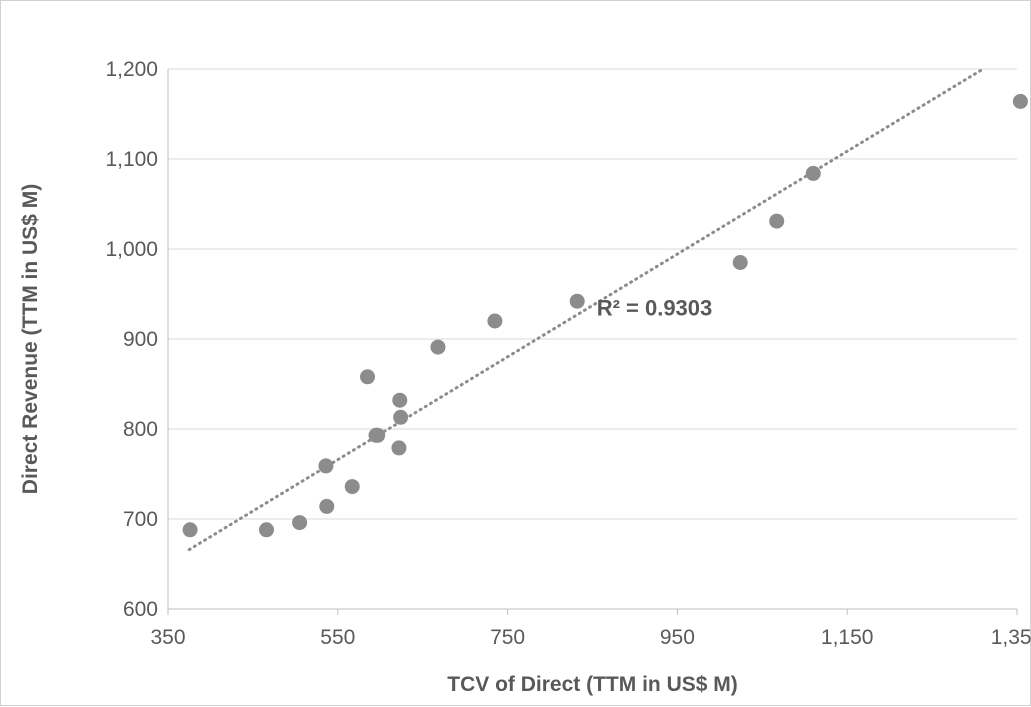 Image resolution: width=1031 pixels, height=707 pixels. What do you see at coordinates (131, 159) in the screenshot?
I see `y-tick-label: 1,100` at bounding box center [131, 159].